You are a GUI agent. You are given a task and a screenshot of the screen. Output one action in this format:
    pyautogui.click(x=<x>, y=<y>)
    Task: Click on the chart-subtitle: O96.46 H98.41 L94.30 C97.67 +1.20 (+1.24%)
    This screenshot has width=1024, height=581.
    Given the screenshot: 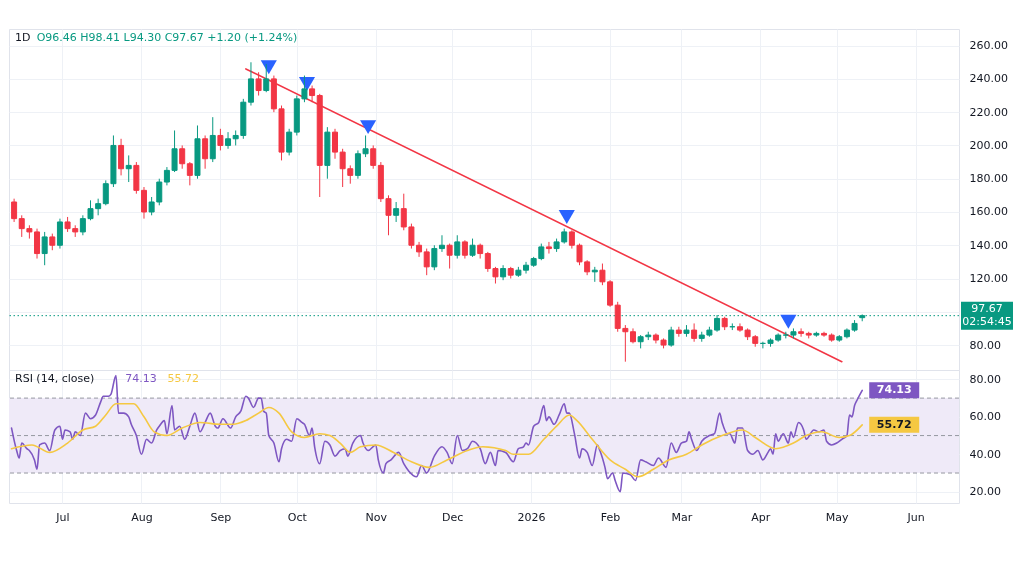 What is the action you would take?
    pyautogui.click(x=167, y=37)
    